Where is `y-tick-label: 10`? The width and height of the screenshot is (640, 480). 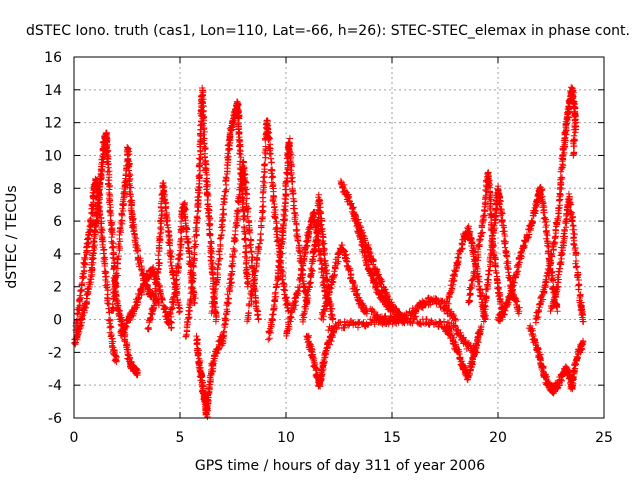
y-tick-label: 10 is located at coordinates (53, 156).